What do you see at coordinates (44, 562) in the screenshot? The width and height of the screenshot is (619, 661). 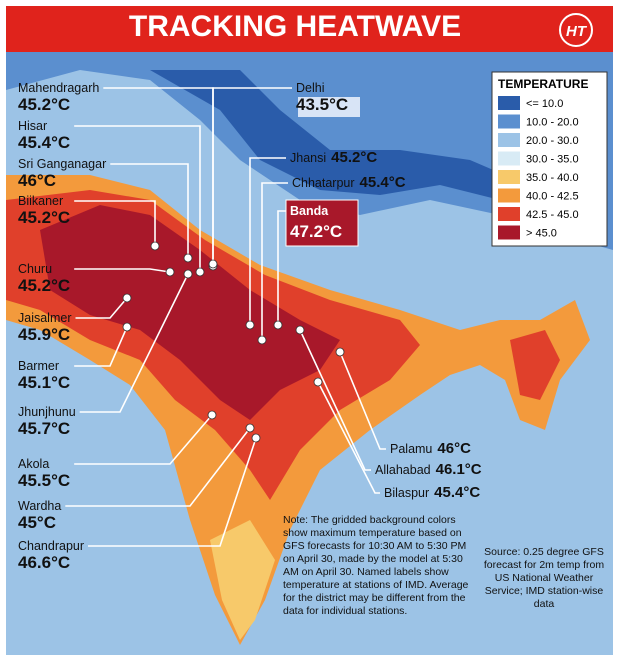 I see `station-temp: 46.6°C` at bounding box center [44, 562].